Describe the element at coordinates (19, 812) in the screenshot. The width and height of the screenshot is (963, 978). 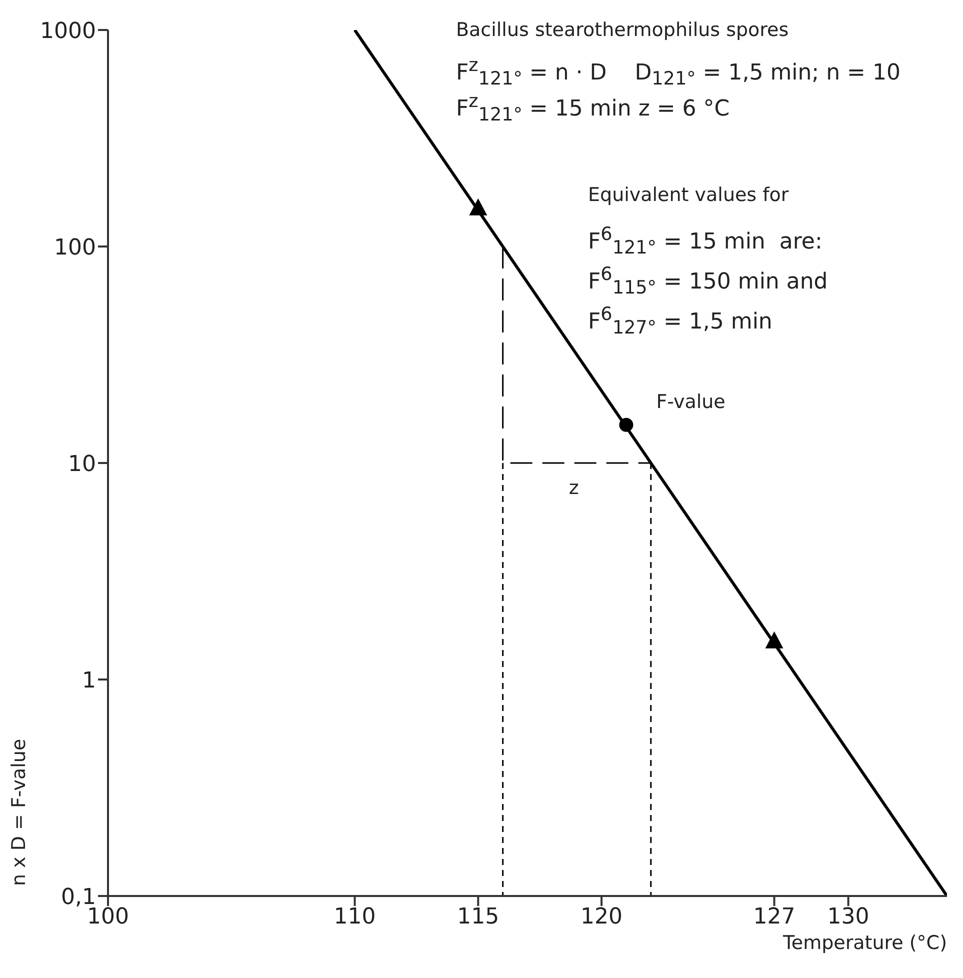
I see `y-axis-title: n x D = F-value` at that location.